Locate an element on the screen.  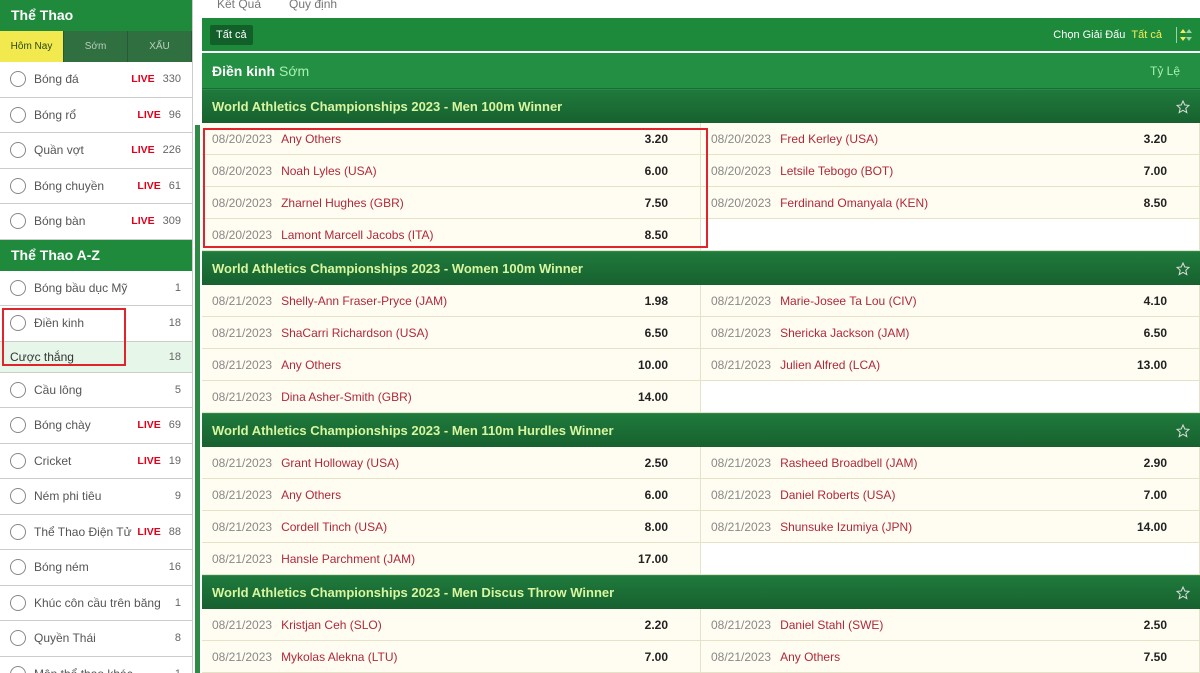
league-label: Chọn Giải Đấu is located at coordinates (1089, 34).